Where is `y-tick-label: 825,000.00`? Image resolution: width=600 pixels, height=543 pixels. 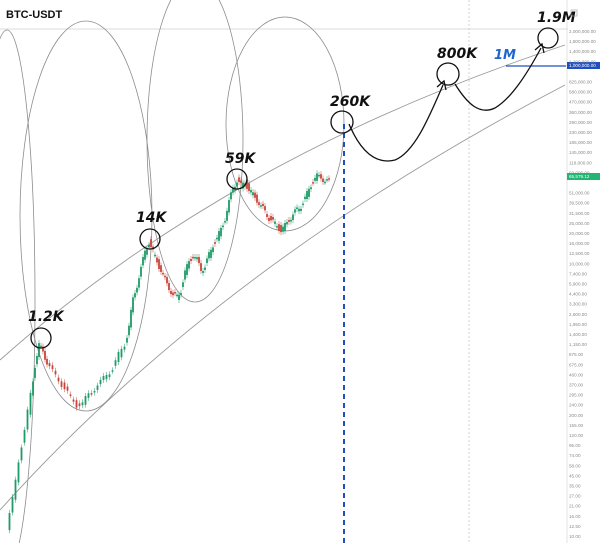 y-tick-label: 825,000.00 is located at coordinates (580, 82).